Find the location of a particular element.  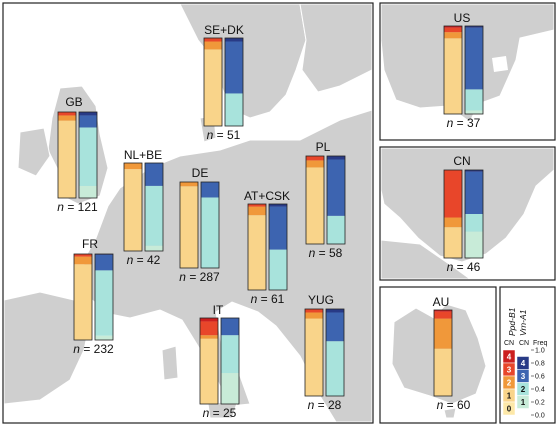

region-label-at-csk: AT+CSK is located at coordinates (267, 196).